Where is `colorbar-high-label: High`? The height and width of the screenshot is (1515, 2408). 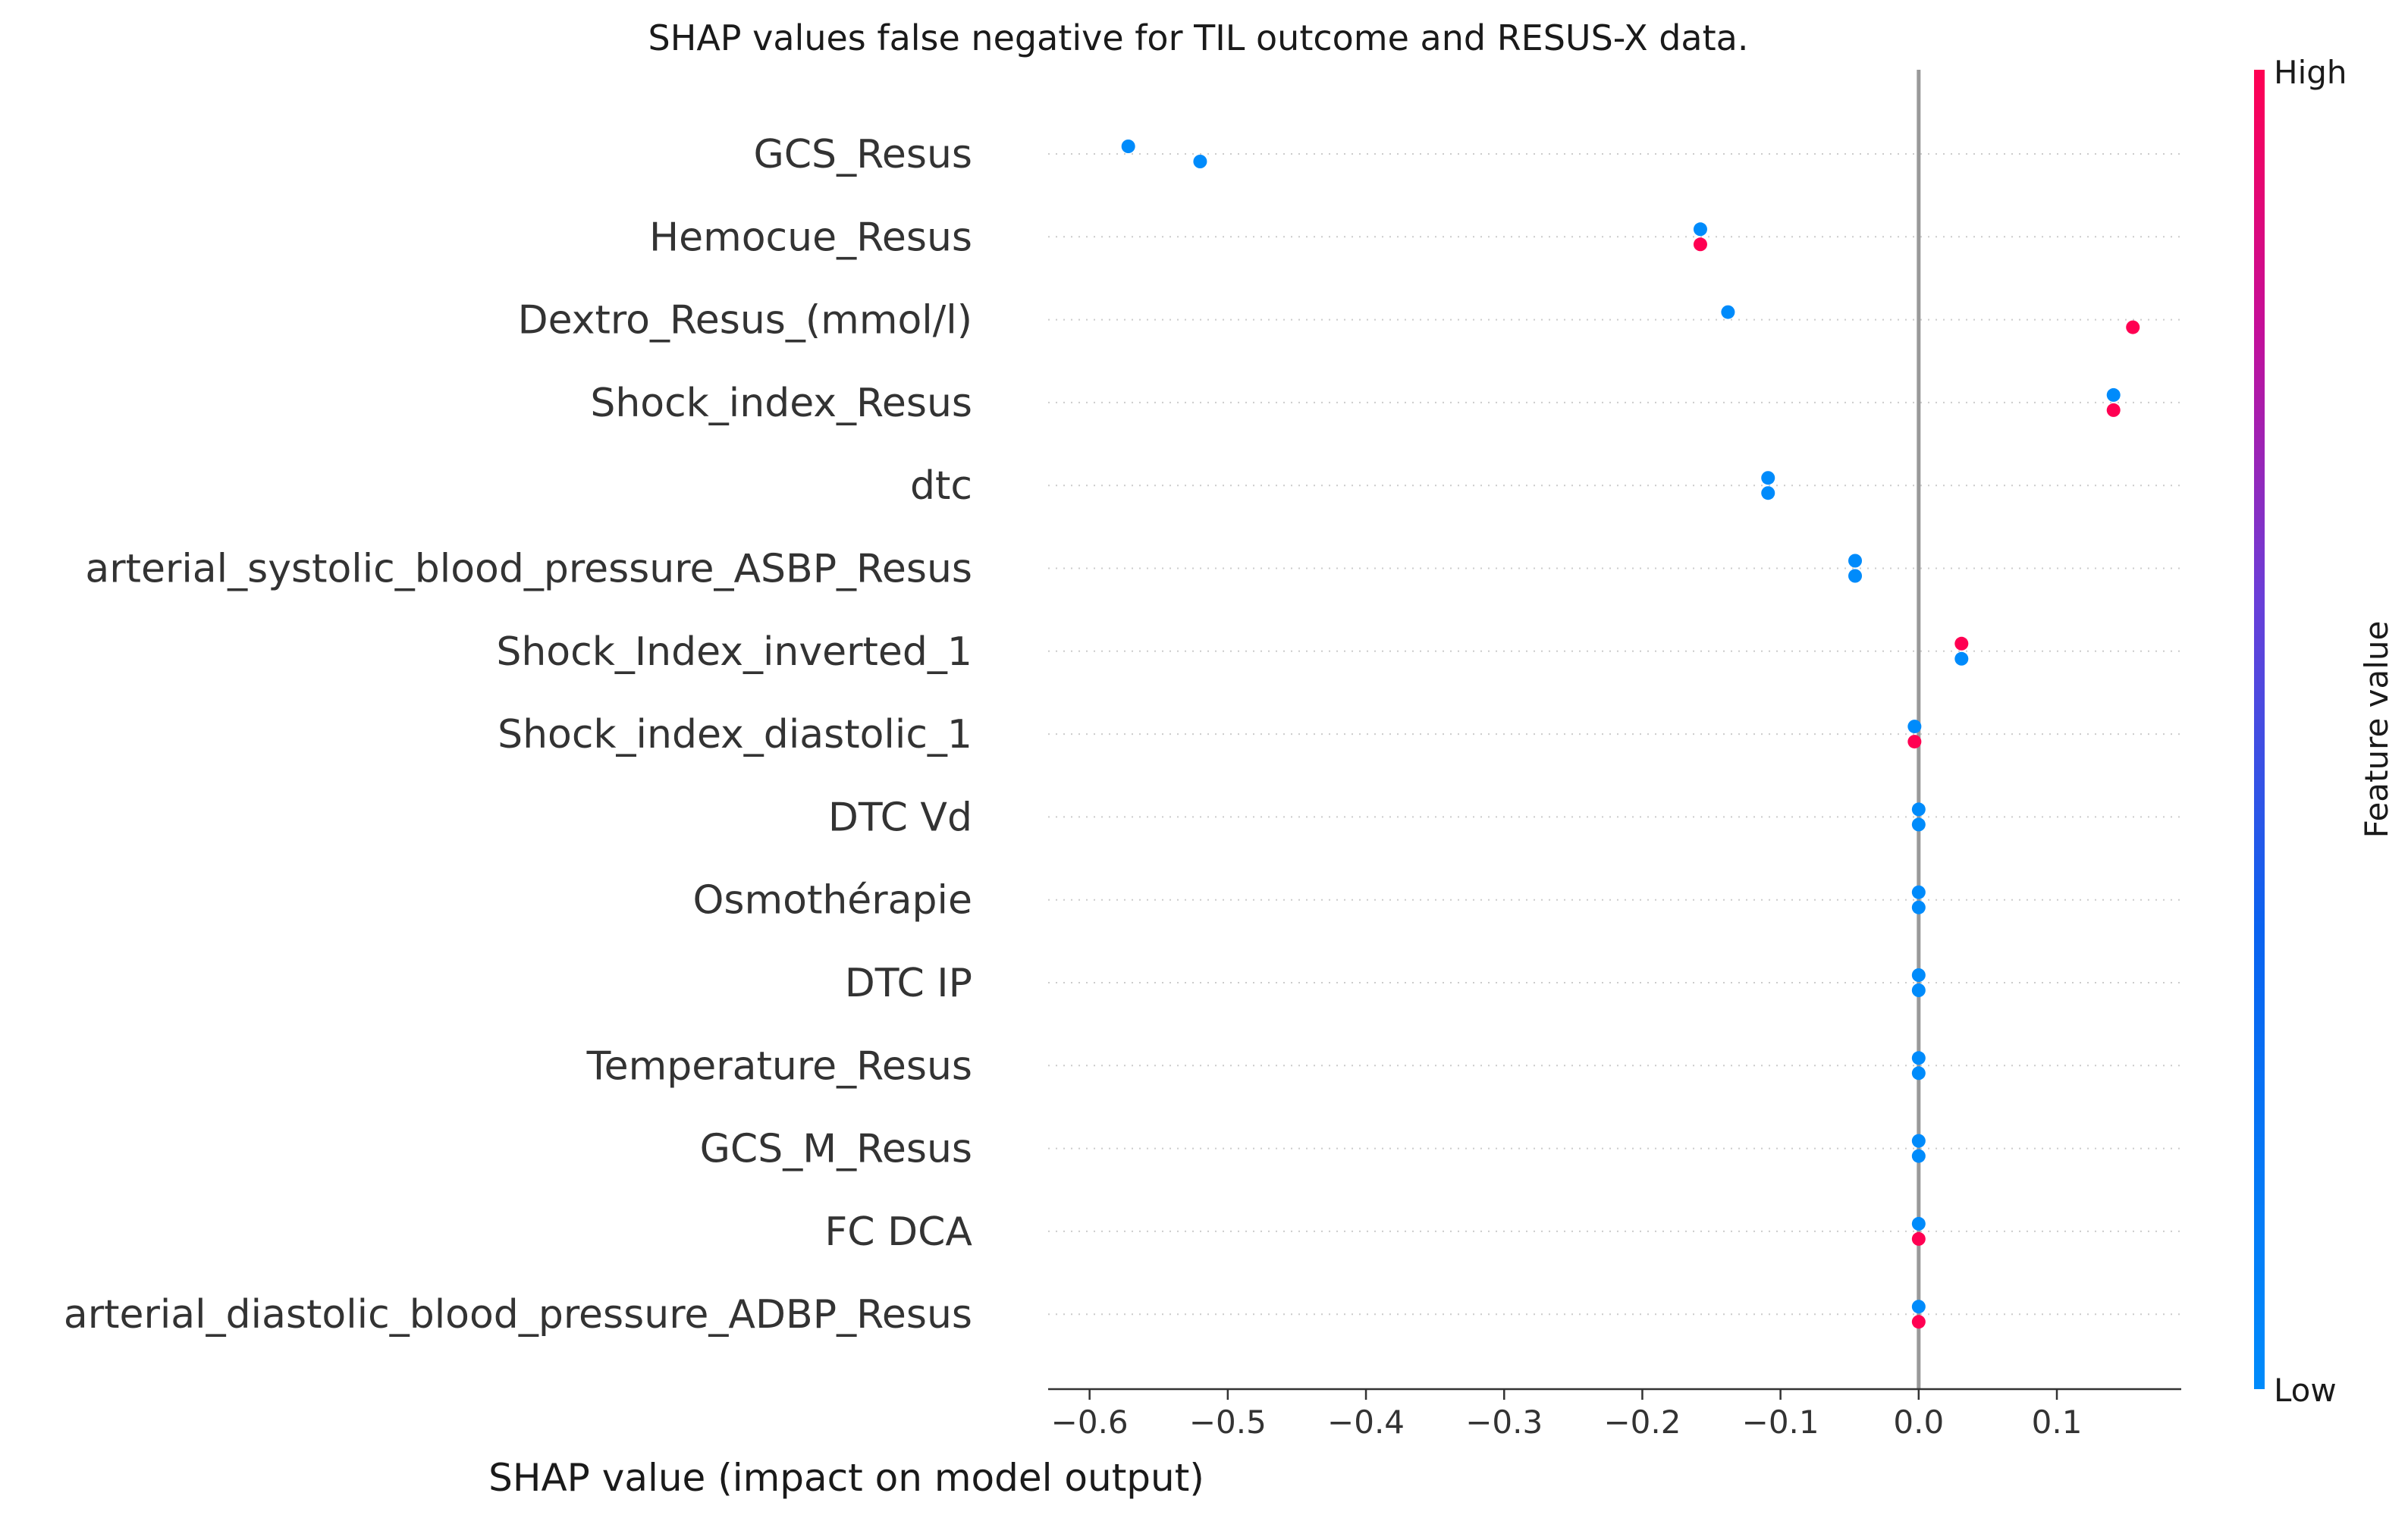
colorbar-high-label: High is located at coordinates (2310, 72).